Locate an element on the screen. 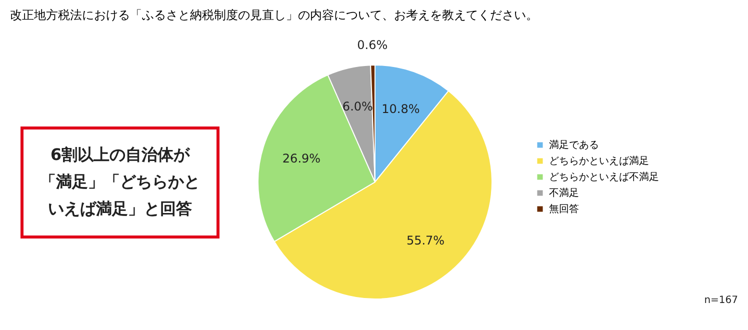 Image resolution: width=748 pixels, height=330 pixels. legend-label: 無回答 is located at coordinates (564, 209).